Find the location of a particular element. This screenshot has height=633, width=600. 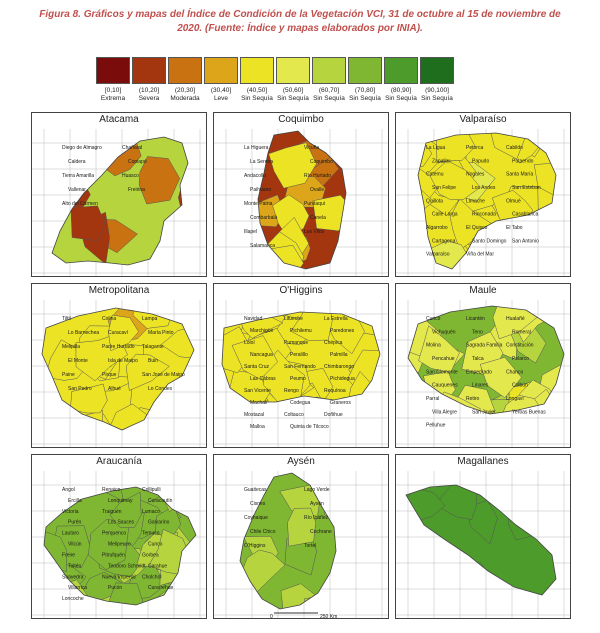

commune-label: El Tabo is located at coordinates (514, 228).